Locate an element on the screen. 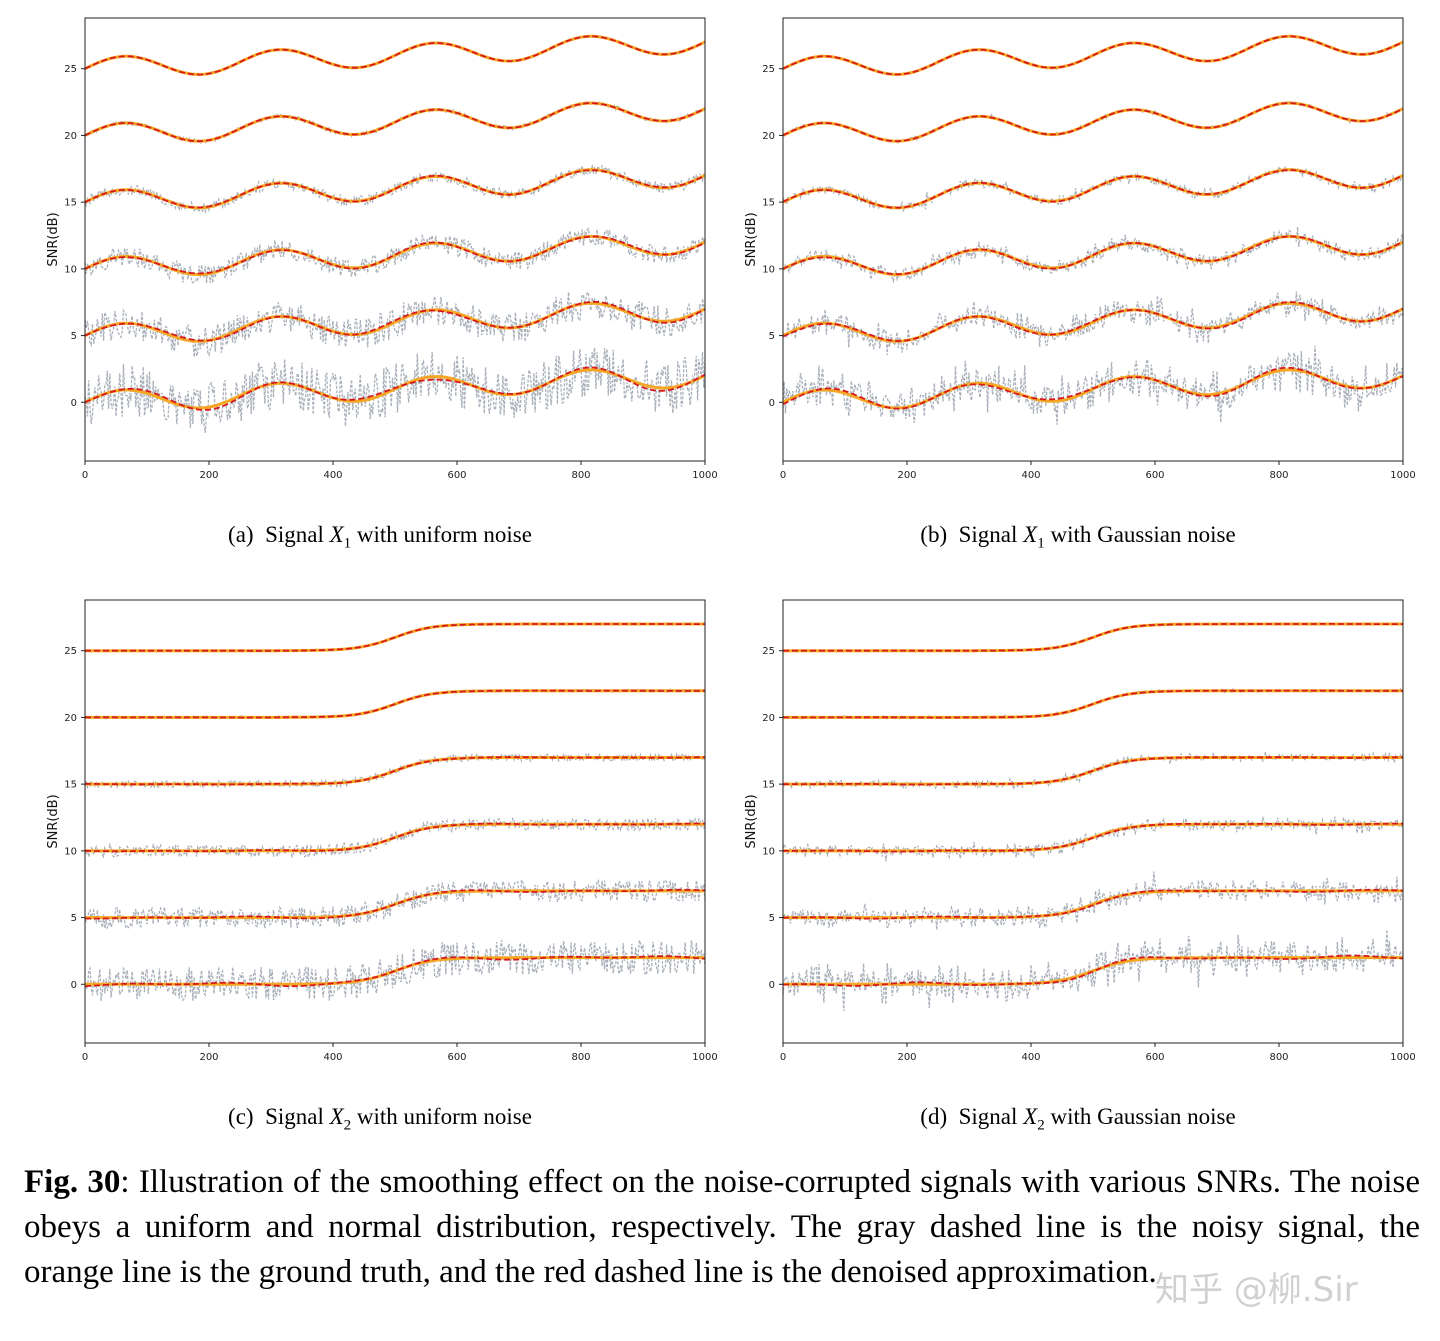 This screenshot has height=1341, width=1440. subcaption-a: (a) Signal X1 with uniform noise is located at coordinates (380, 537).